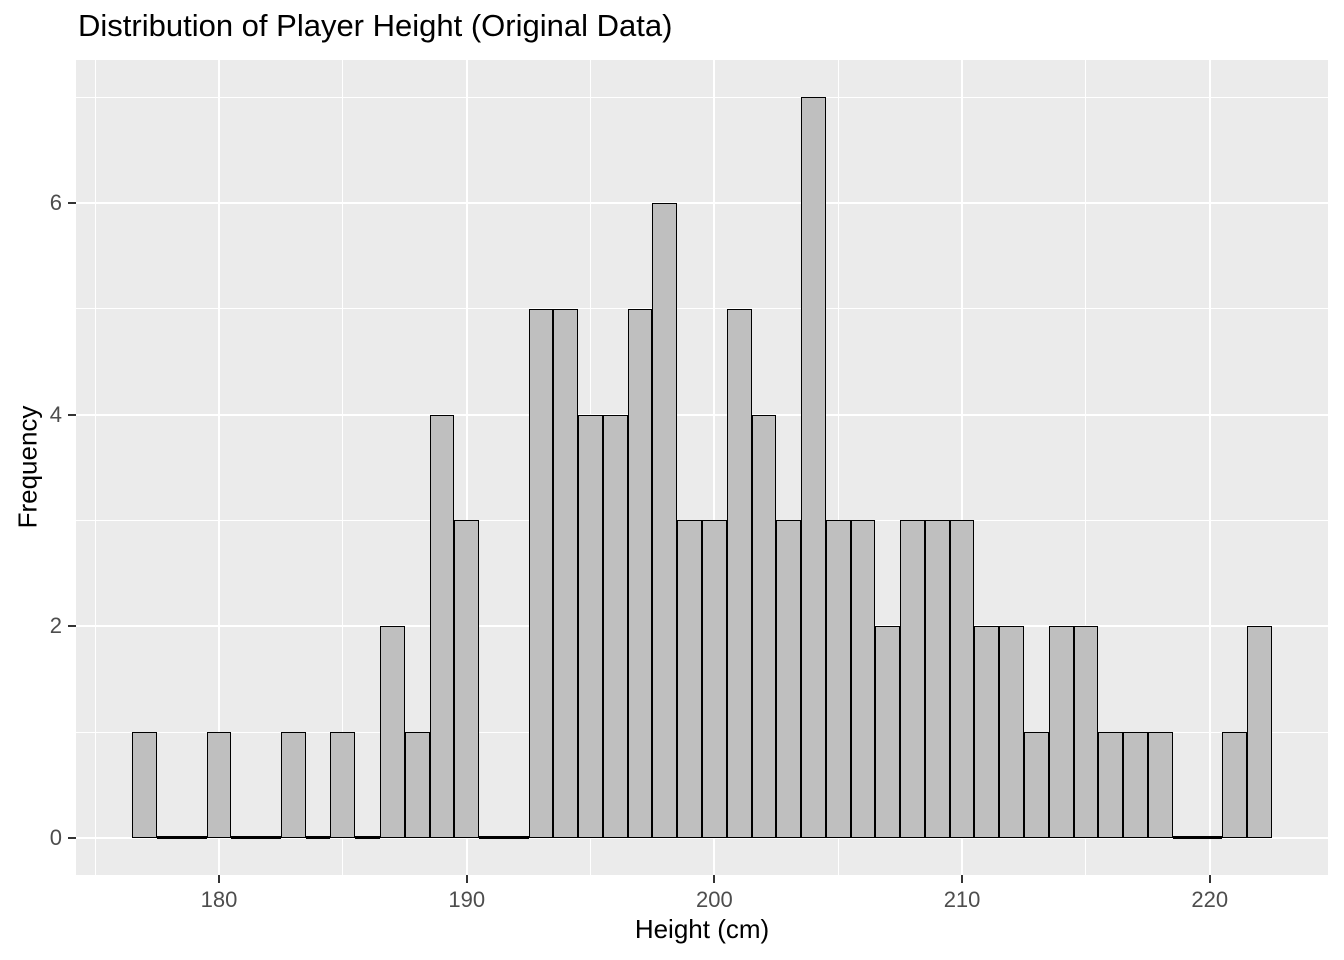  What do you see at coordinates (55, 414) in the screenshot?
I see `y-tick-label: 4` at bounding box center [55, 414].